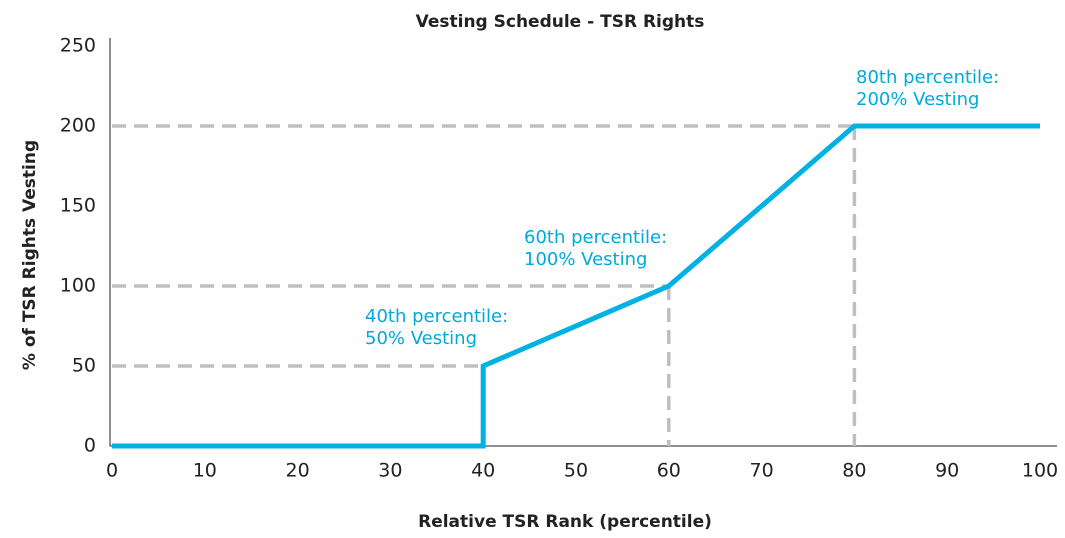 The height and width of the screenshot is (538, 1065). What do you see at coordinates (421, 338) in the screenshot?
I see `annotation: 50% Vesting` at bounding box center [421, 338].